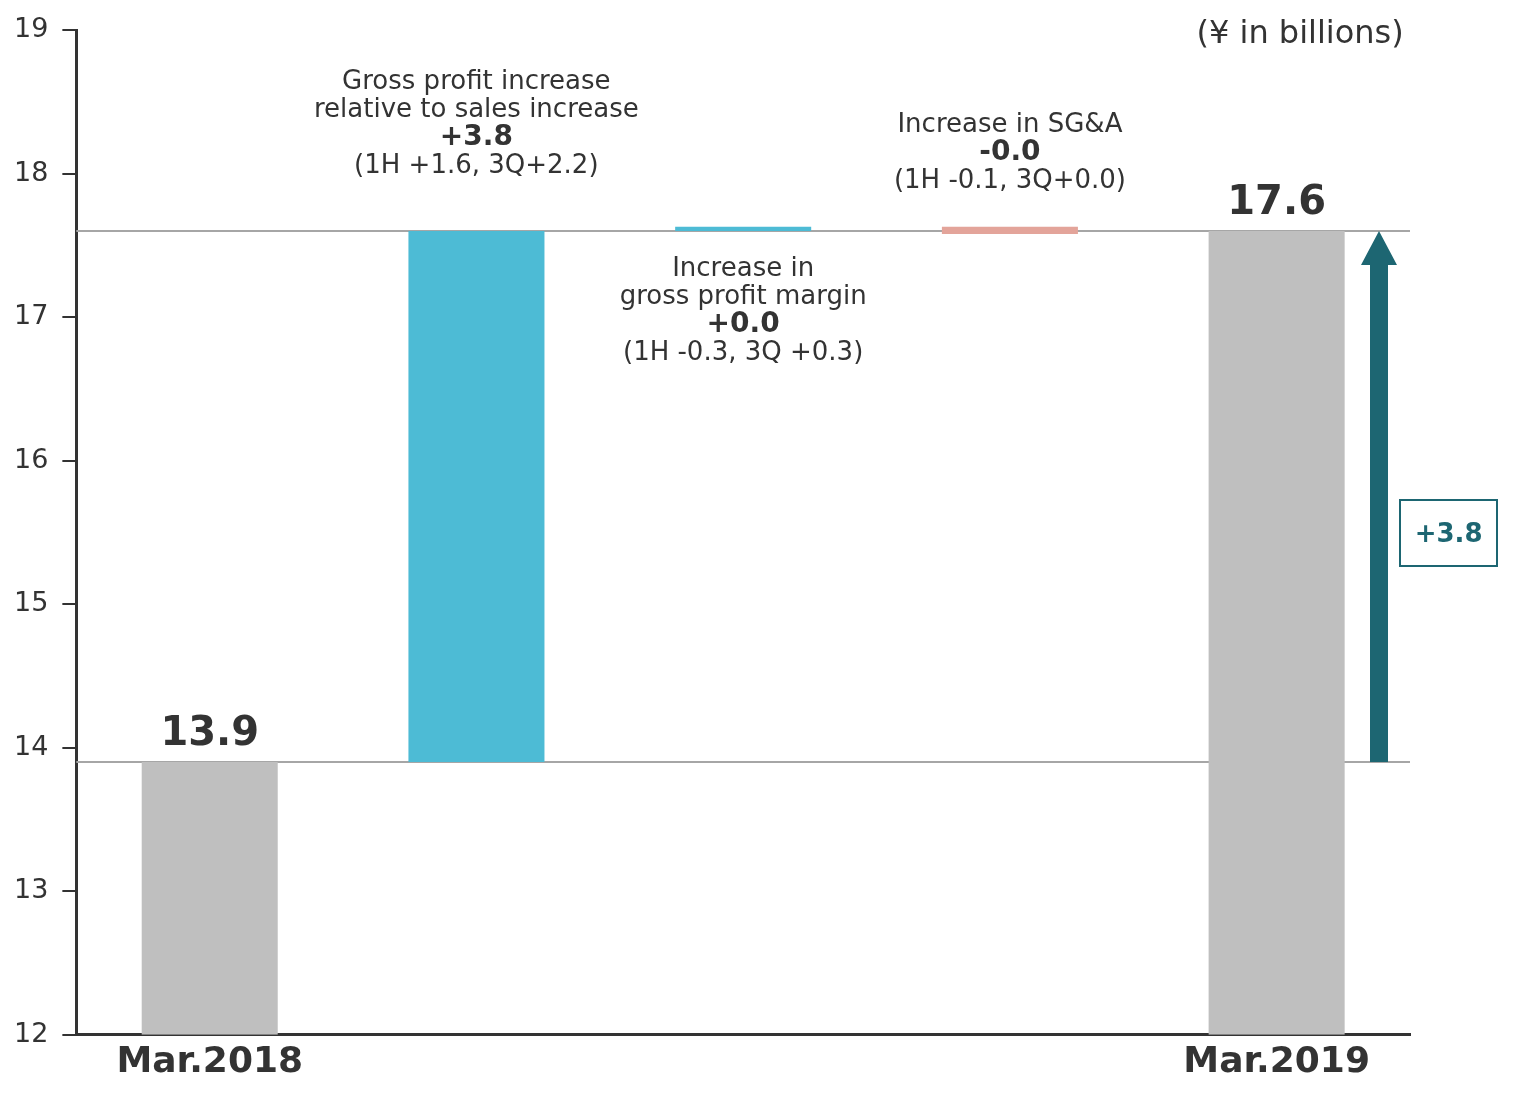 The image size is (1533, 1108). What do you see at coordinates (210, 1059) in the screenshot?
I see `x-tick-label: Mar.2018` at bounding box center [210, 1059].